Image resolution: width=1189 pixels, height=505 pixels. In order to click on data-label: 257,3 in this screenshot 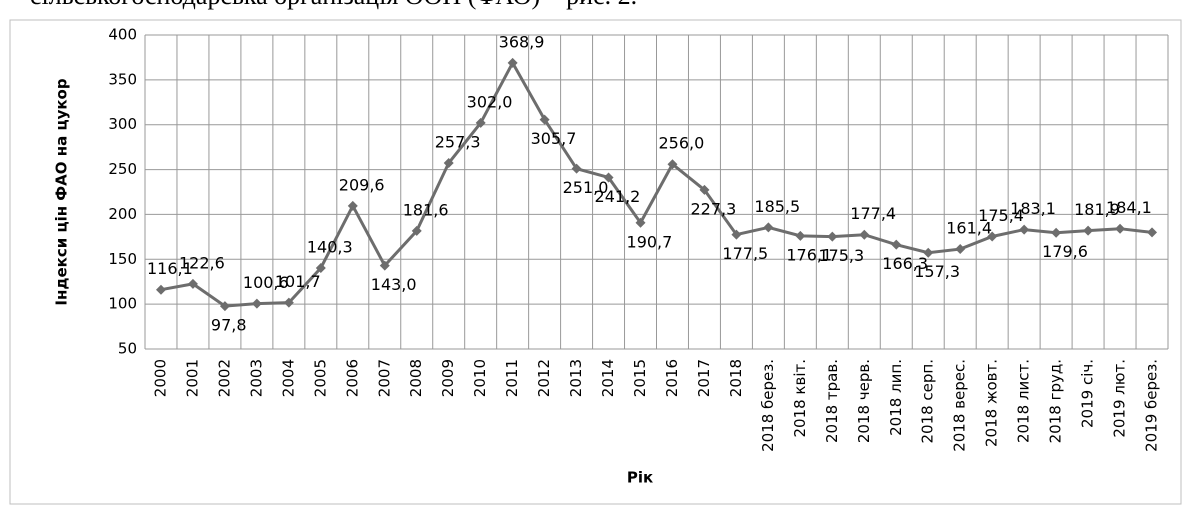, I will do `click(458, 142)`.